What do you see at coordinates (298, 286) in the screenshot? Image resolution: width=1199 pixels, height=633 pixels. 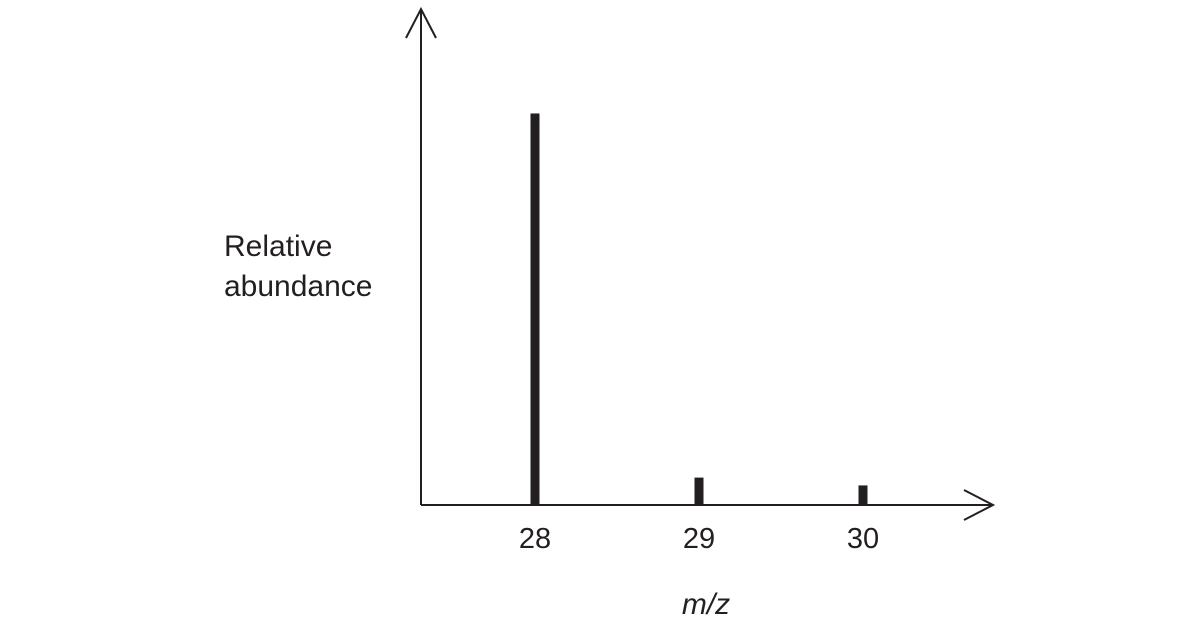 I see `y-axis-label-line-2: abundance` at bounding box center [298, 286].